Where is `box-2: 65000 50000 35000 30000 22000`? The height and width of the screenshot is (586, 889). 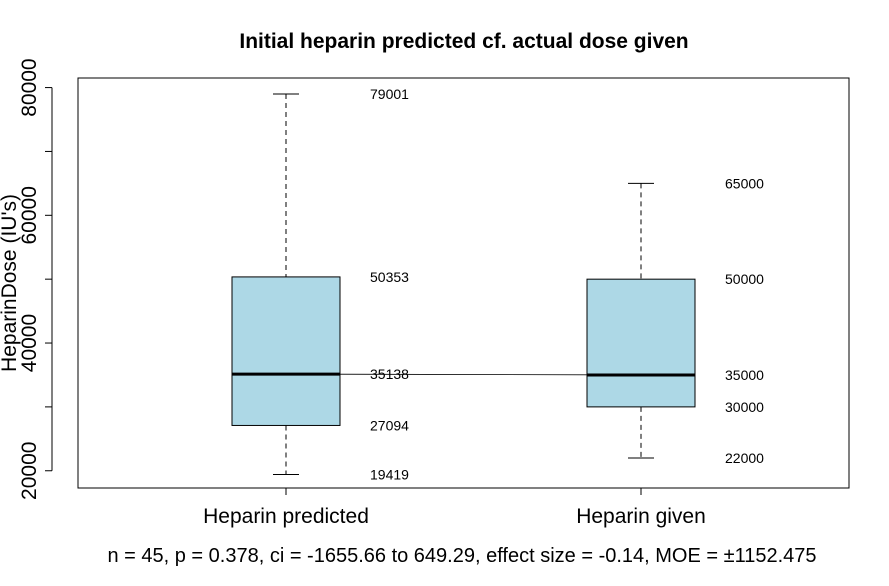 box-2: 65000 50000 35000 30000 22000 is located at coordinates (675, 320).